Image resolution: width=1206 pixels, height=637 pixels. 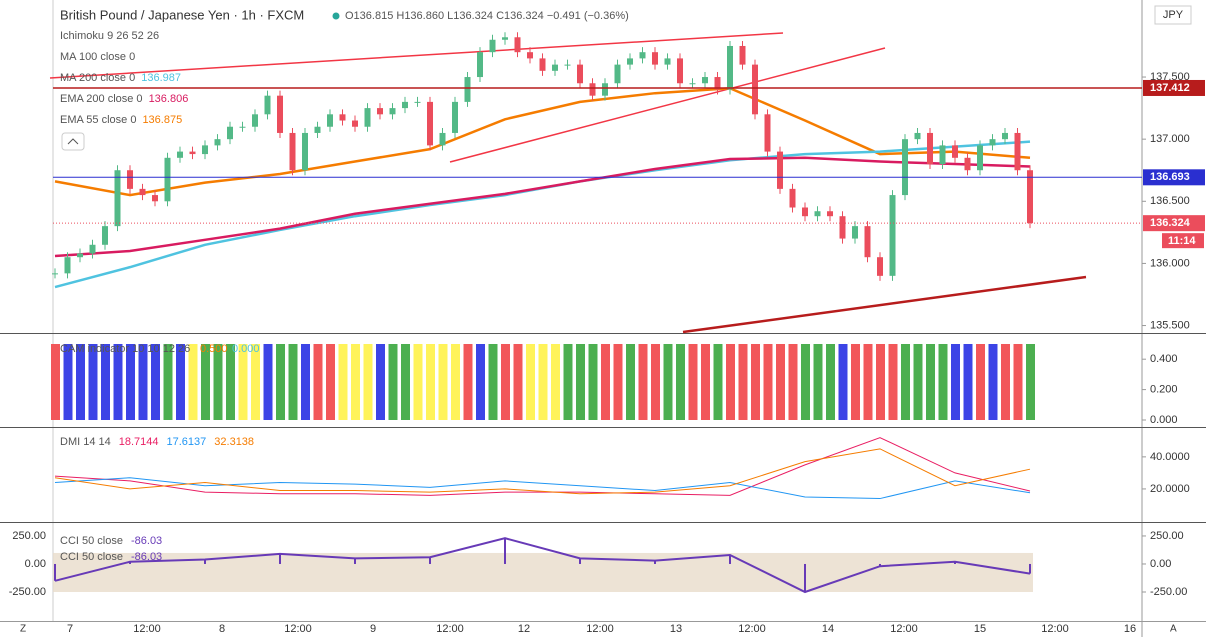 What do you see at coordinates (542, 471) in the screenshot?
I see `indicator-line` at bounding box center [542, 471].